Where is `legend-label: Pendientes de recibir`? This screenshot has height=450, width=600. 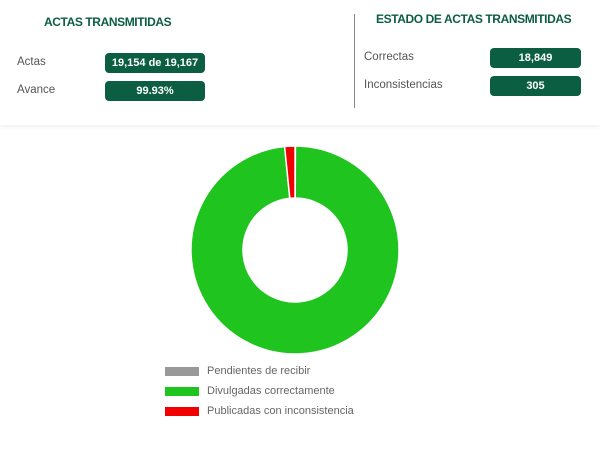 legend-label: Pendientes de recibir is located at coordinates (259, 371).